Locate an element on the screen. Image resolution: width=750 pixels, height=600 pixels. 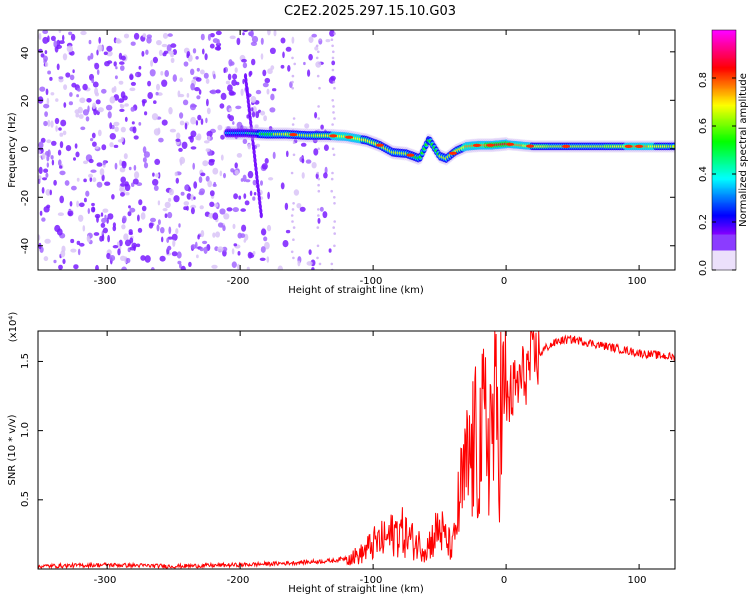
colorbar-label: Normalized spectral amplitude is located at coordinates (743, 150).